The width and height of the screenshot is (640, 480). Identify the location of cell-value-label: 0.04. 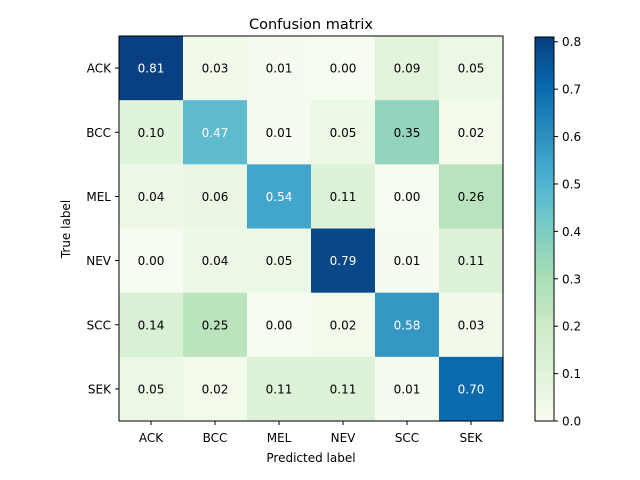
(151, 197).